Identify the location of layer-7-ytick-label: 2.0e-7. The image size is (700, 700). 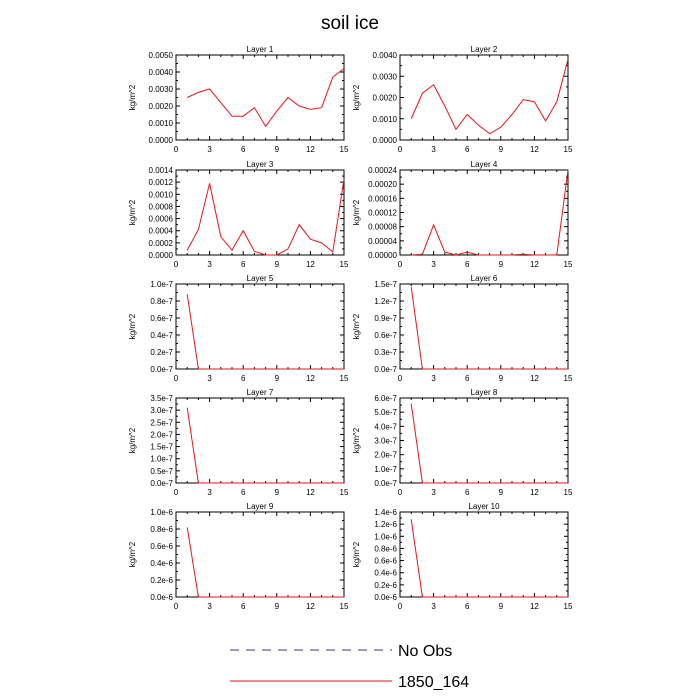
(161, 434).